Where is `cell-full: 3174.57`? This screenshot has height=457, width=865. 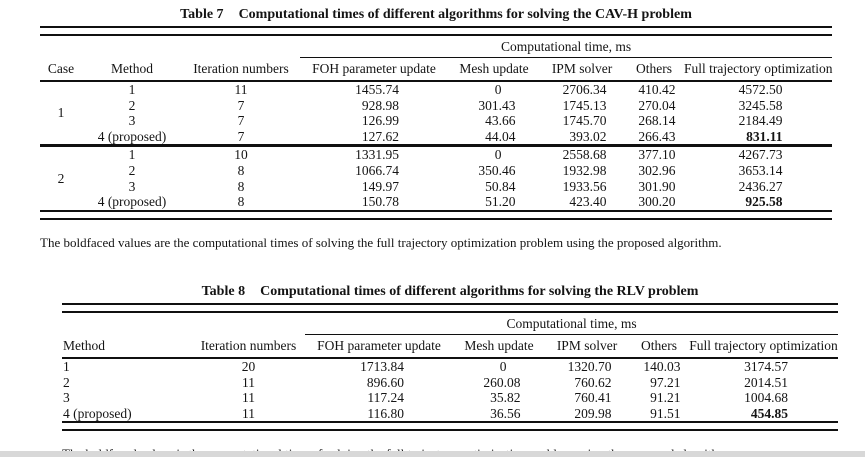 cell-full: 3174.57 is located at coordinates (766, 366).